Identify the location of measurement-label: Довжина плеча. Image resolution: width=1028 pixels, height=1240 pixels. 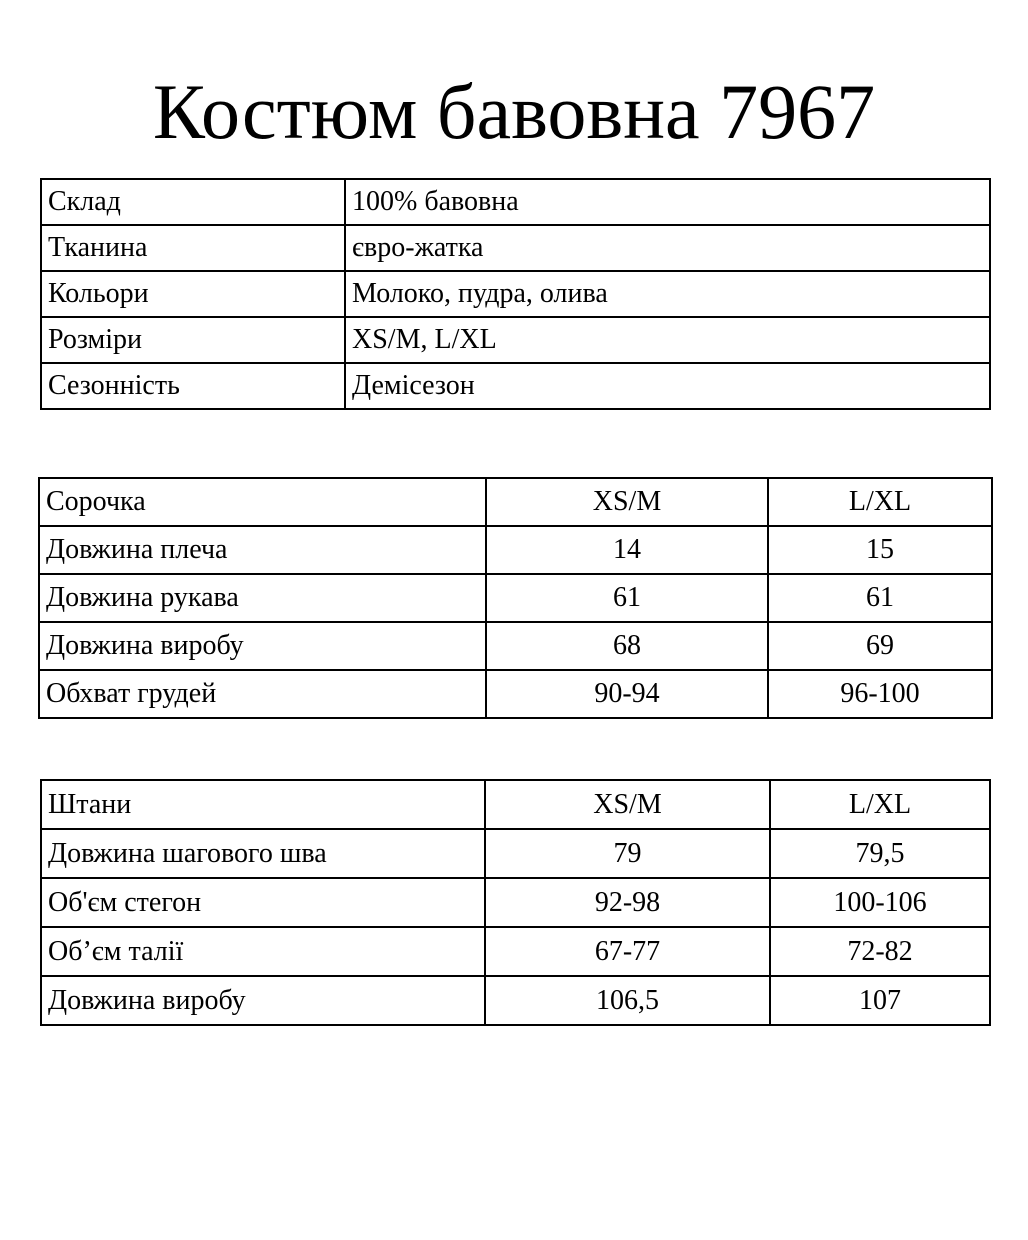
(262, 550).